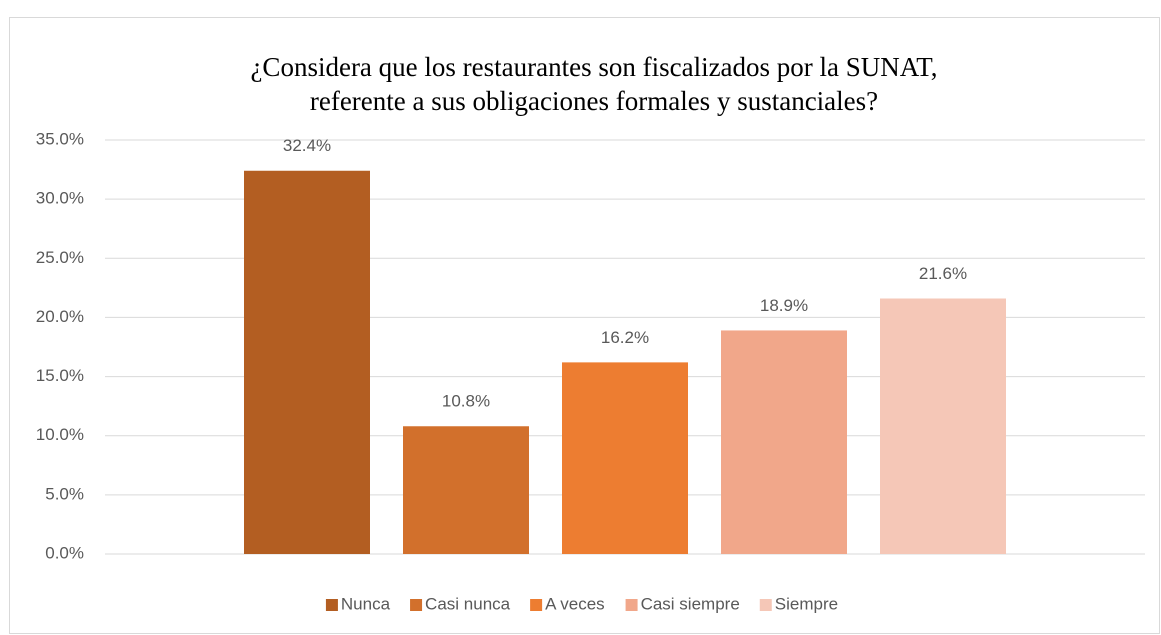 Image resolution: width=1161 pixels, height=635 pixels. What do you see at coordinates (575, 603) in the screenshot?
I see `legend-label: A veces` at bounding box center [575, 603].